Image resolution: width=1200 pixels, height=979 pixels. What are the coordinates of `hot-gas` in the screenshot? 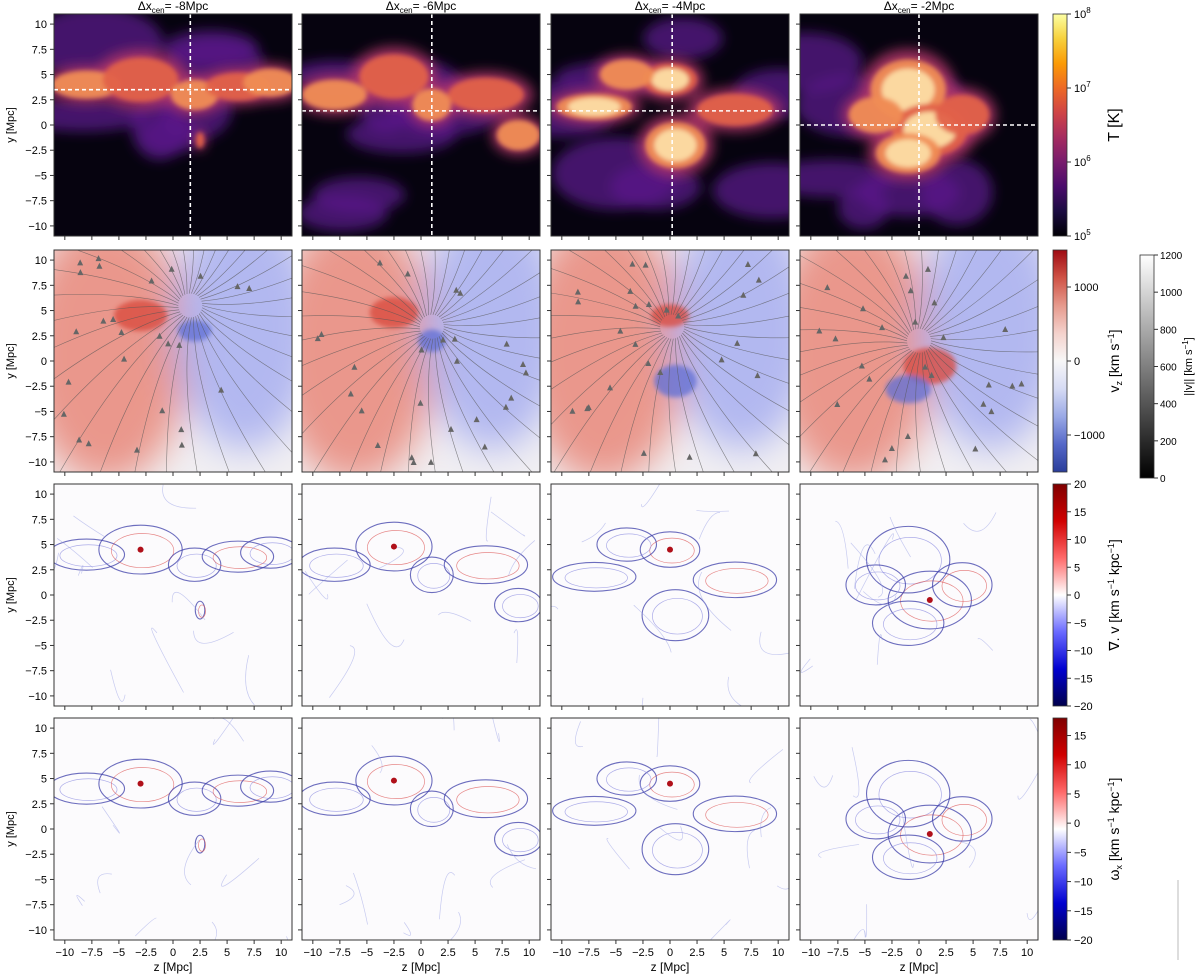 It's located at (173, 103).